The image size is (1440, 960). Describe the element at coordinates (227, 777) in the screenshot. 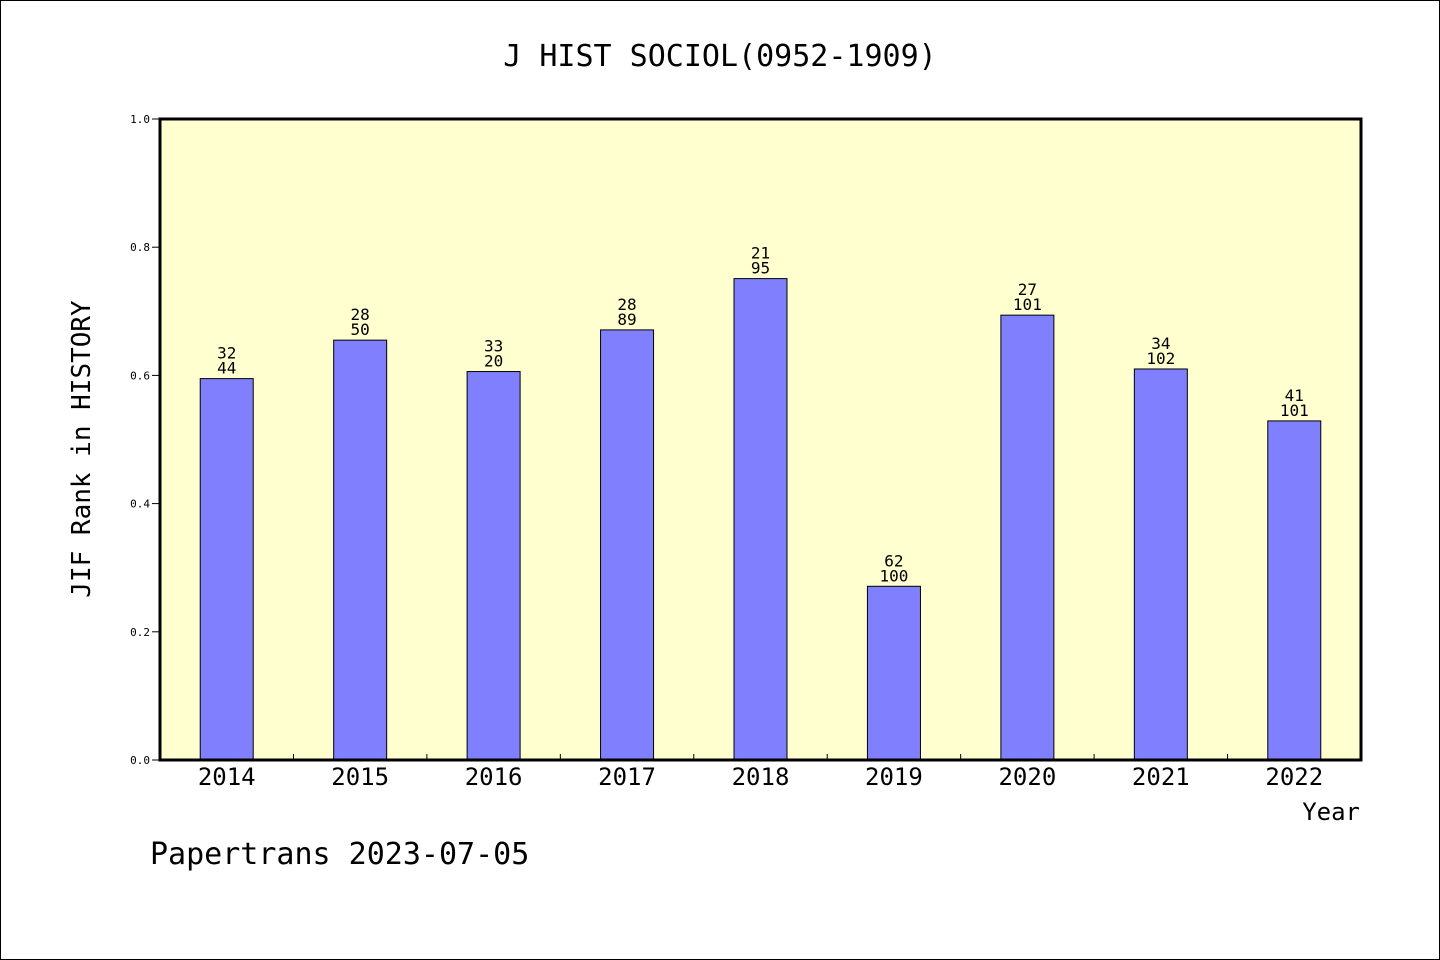

I see `x-tick-label: 2014` at that location.